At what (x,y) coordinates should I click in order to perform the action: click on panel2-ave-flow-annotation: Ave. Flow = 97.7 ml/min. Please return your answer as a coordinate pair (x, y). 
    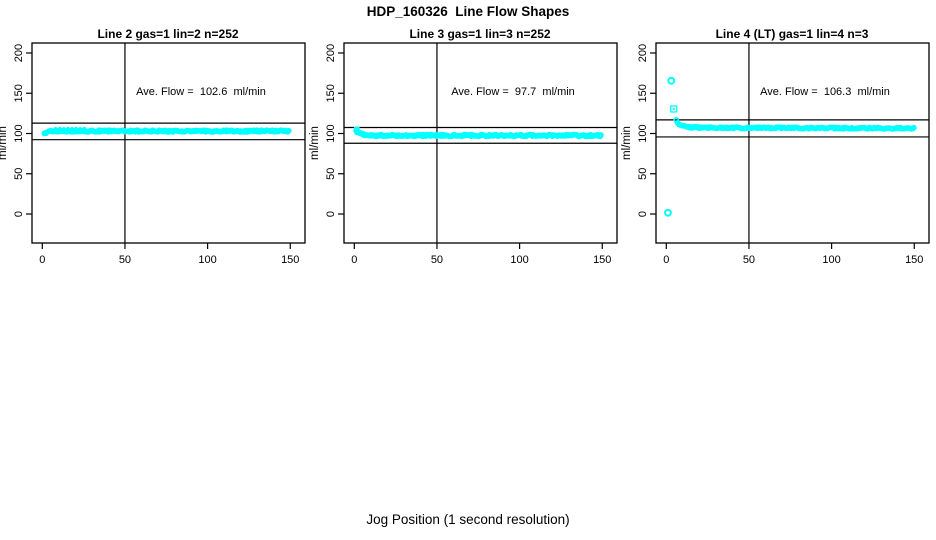
    Looking at the image, I should click on (513, 92).